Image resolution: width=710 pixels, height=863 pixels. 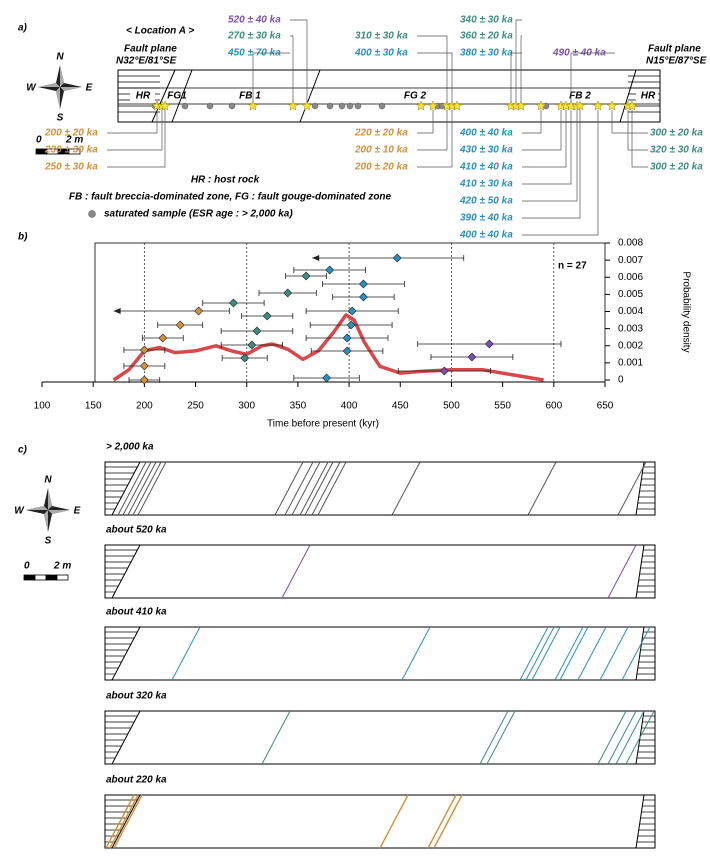 I want to click on legend-saturated: saturated sample (ESR age : > 2,000 ka), so click(x=198, y=214).